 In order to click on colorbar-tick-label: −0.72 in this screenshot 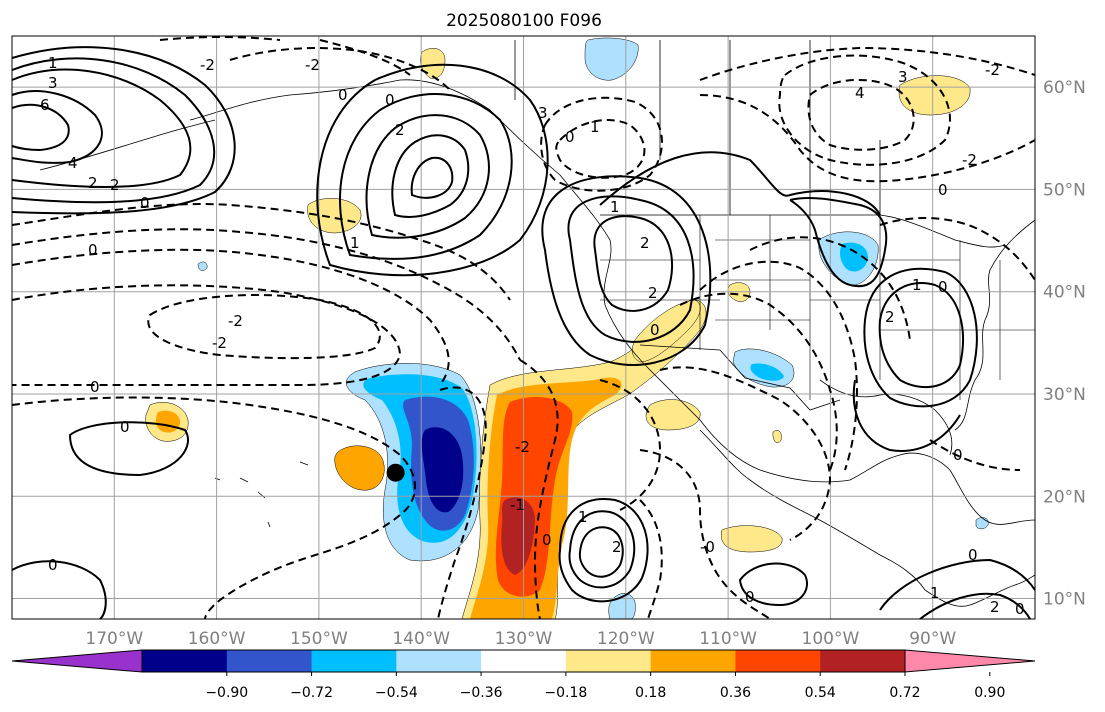, I will do `click(311, 693)`.